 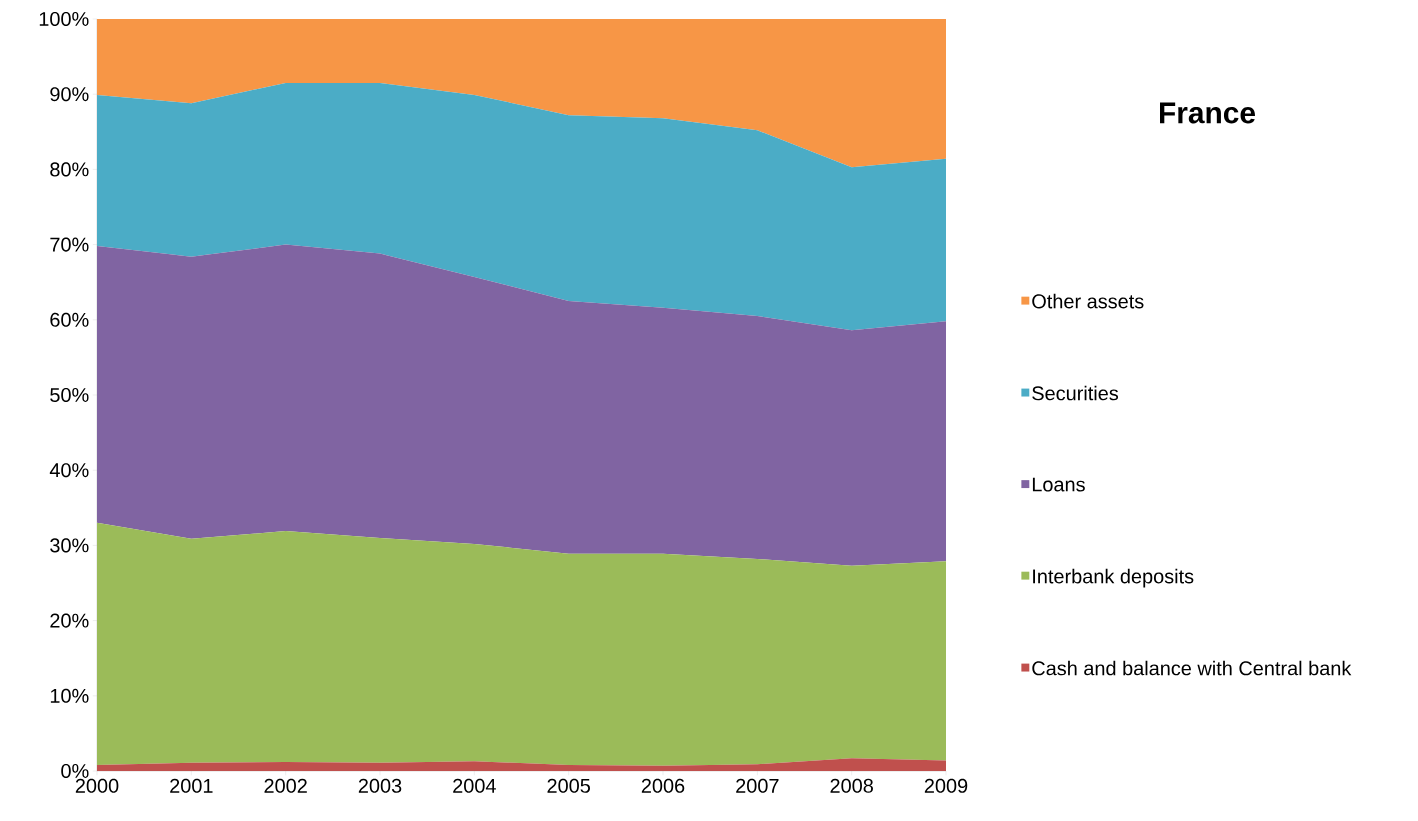 I want to click on legend-label: Cash and balance with Central bank, so click(x=1192, y=668).